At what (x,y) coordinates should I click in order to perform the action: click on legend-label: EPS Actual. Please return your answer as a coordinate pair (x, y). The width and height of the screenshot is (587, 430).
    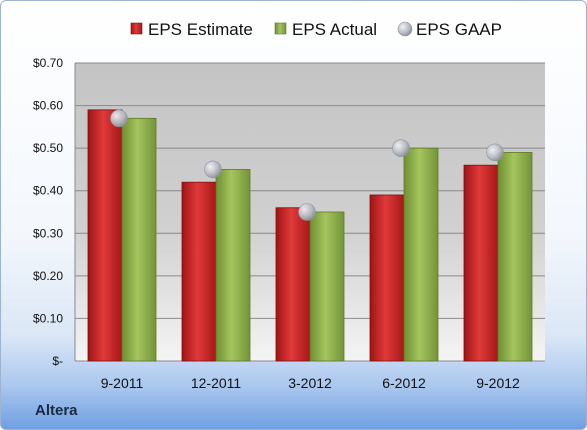
    Looking at the image, I should click on (334, 29).